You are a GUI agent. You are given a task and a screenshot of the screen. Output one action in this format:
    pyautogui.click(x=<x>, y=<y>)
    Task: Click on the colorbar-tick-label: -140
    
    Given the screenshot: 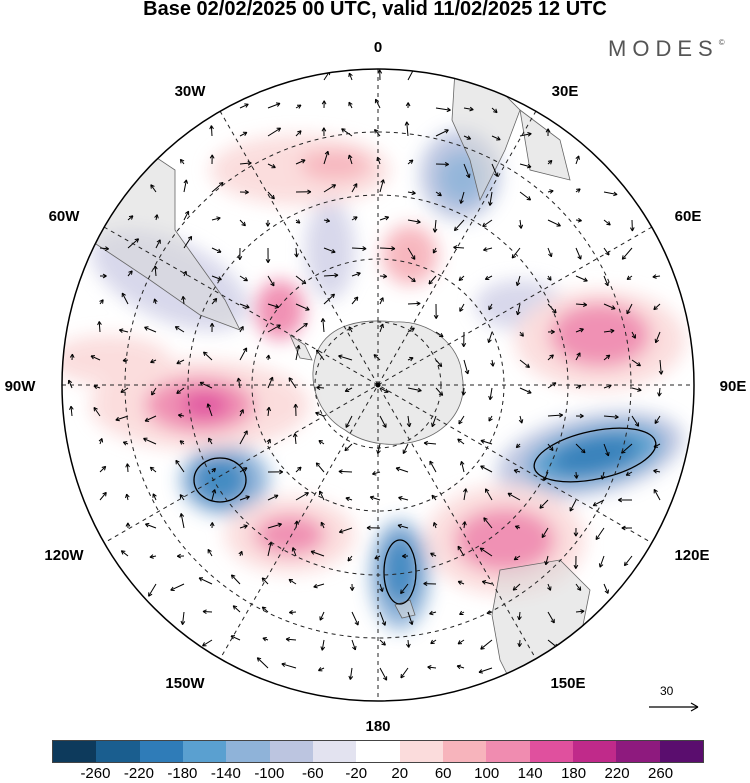 What is the action you would take?
    pyautogui.click(x=225, y=773)
    